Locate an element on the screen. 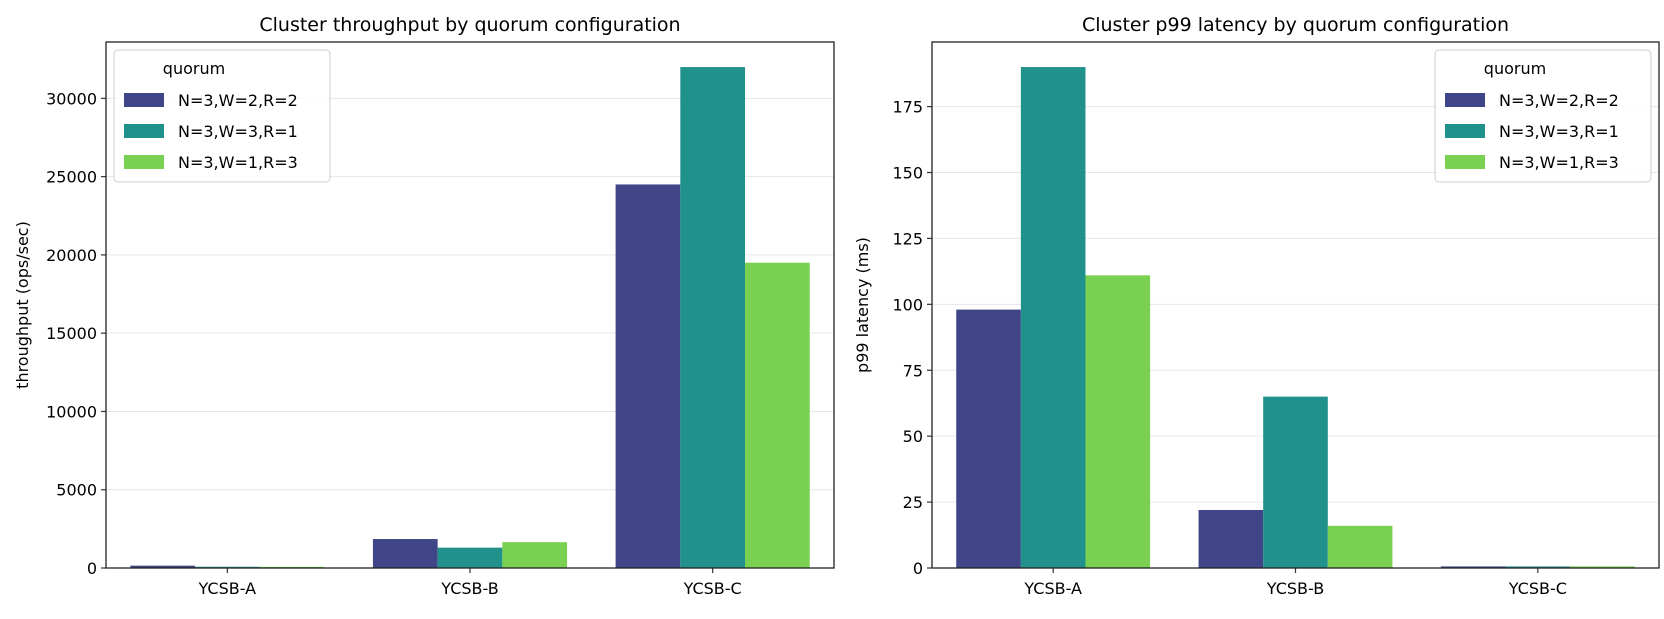 Image resolution: width=1664 pixels, height=619 pixels. y-tick-label: 25 is located at coordinates (913, 502).